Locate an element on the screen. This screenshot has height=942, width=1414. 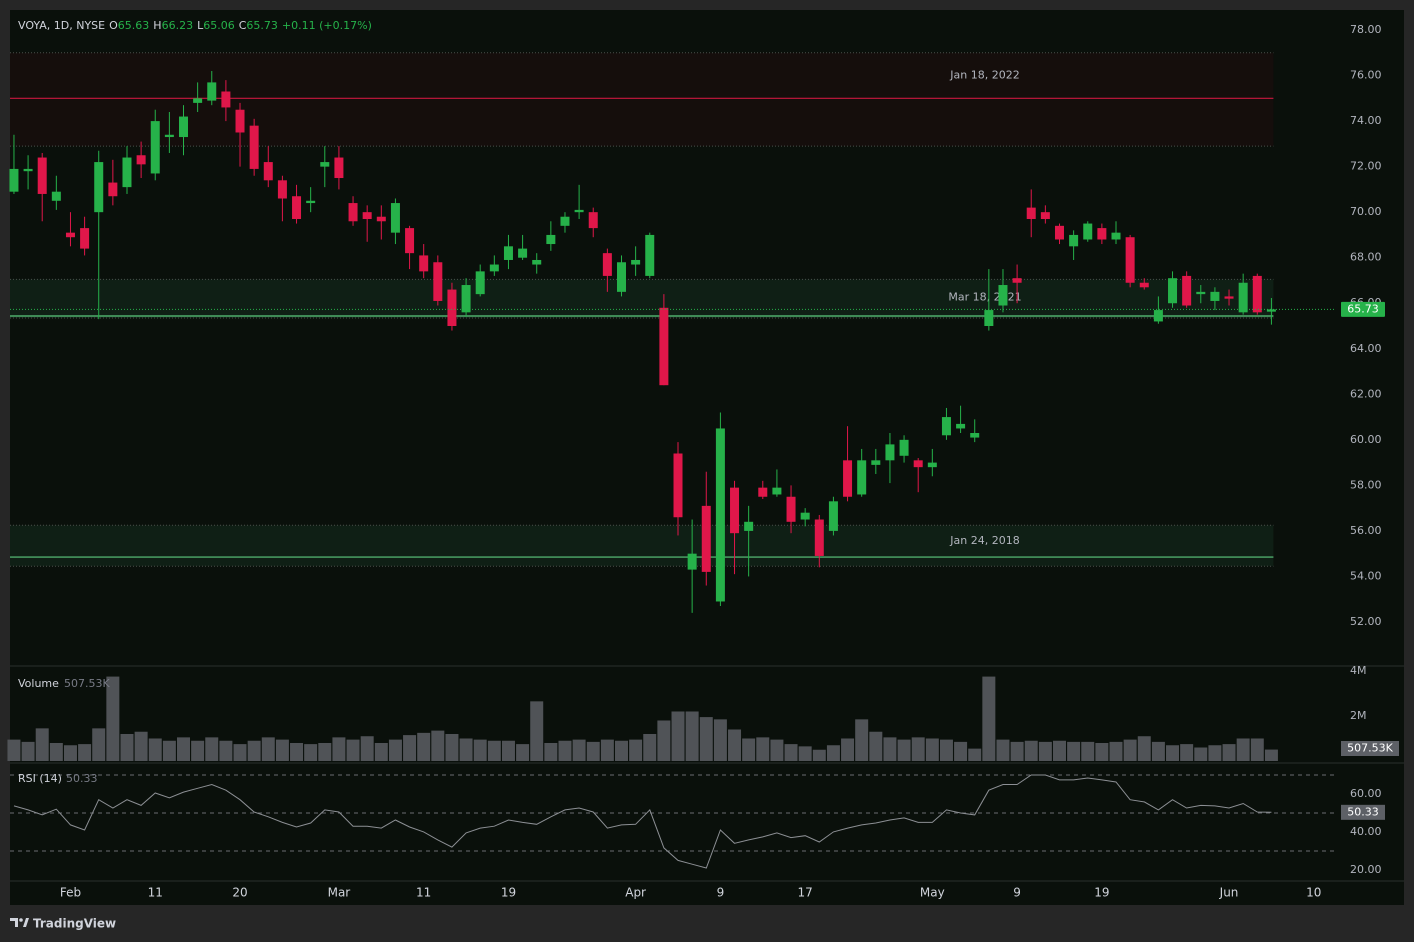
y-tick-label: 56.00 is located at coordinates (1366, 530).